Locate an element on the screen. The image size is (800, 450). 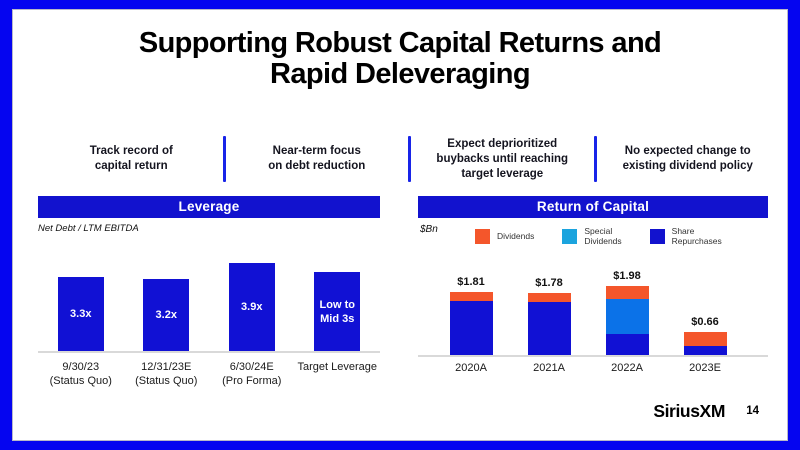
roc-total-label: $1.81 is located at coordinates (471, 282).